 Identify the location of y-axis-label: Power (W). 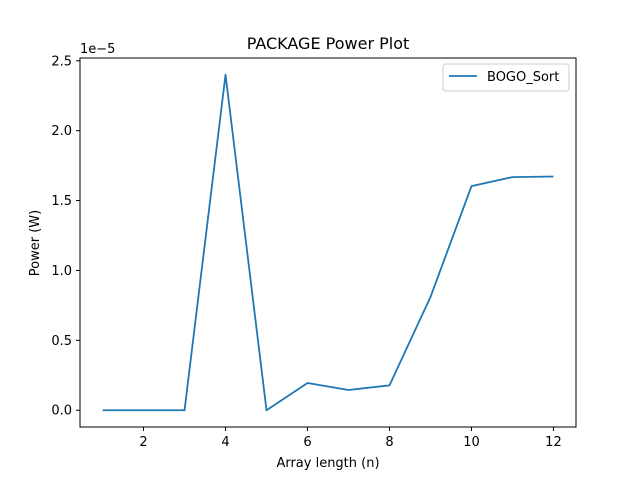
(35, 243).